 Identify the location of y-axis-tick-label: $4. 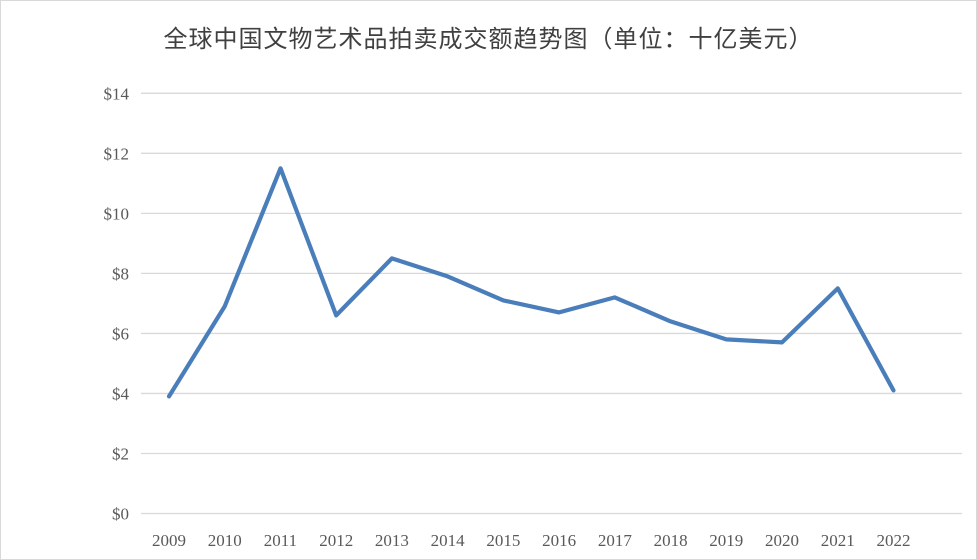
(121, 393).